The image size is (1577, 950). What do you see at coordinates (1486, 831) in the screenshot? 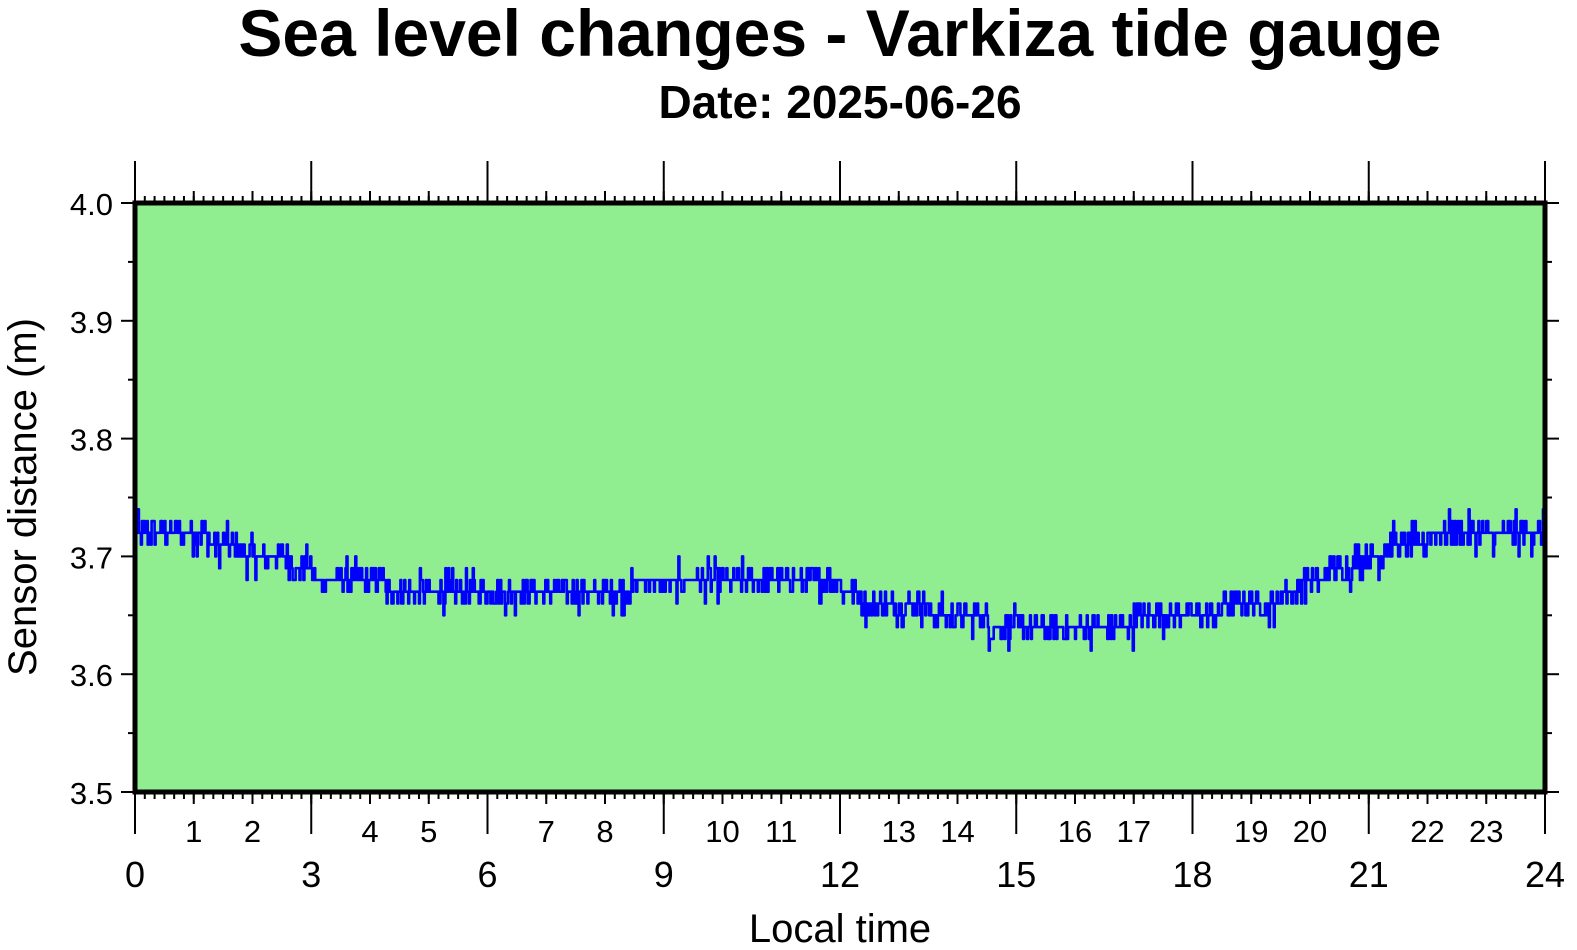
I see `x-minor-label: 23` at bounding box center [1486, 831].